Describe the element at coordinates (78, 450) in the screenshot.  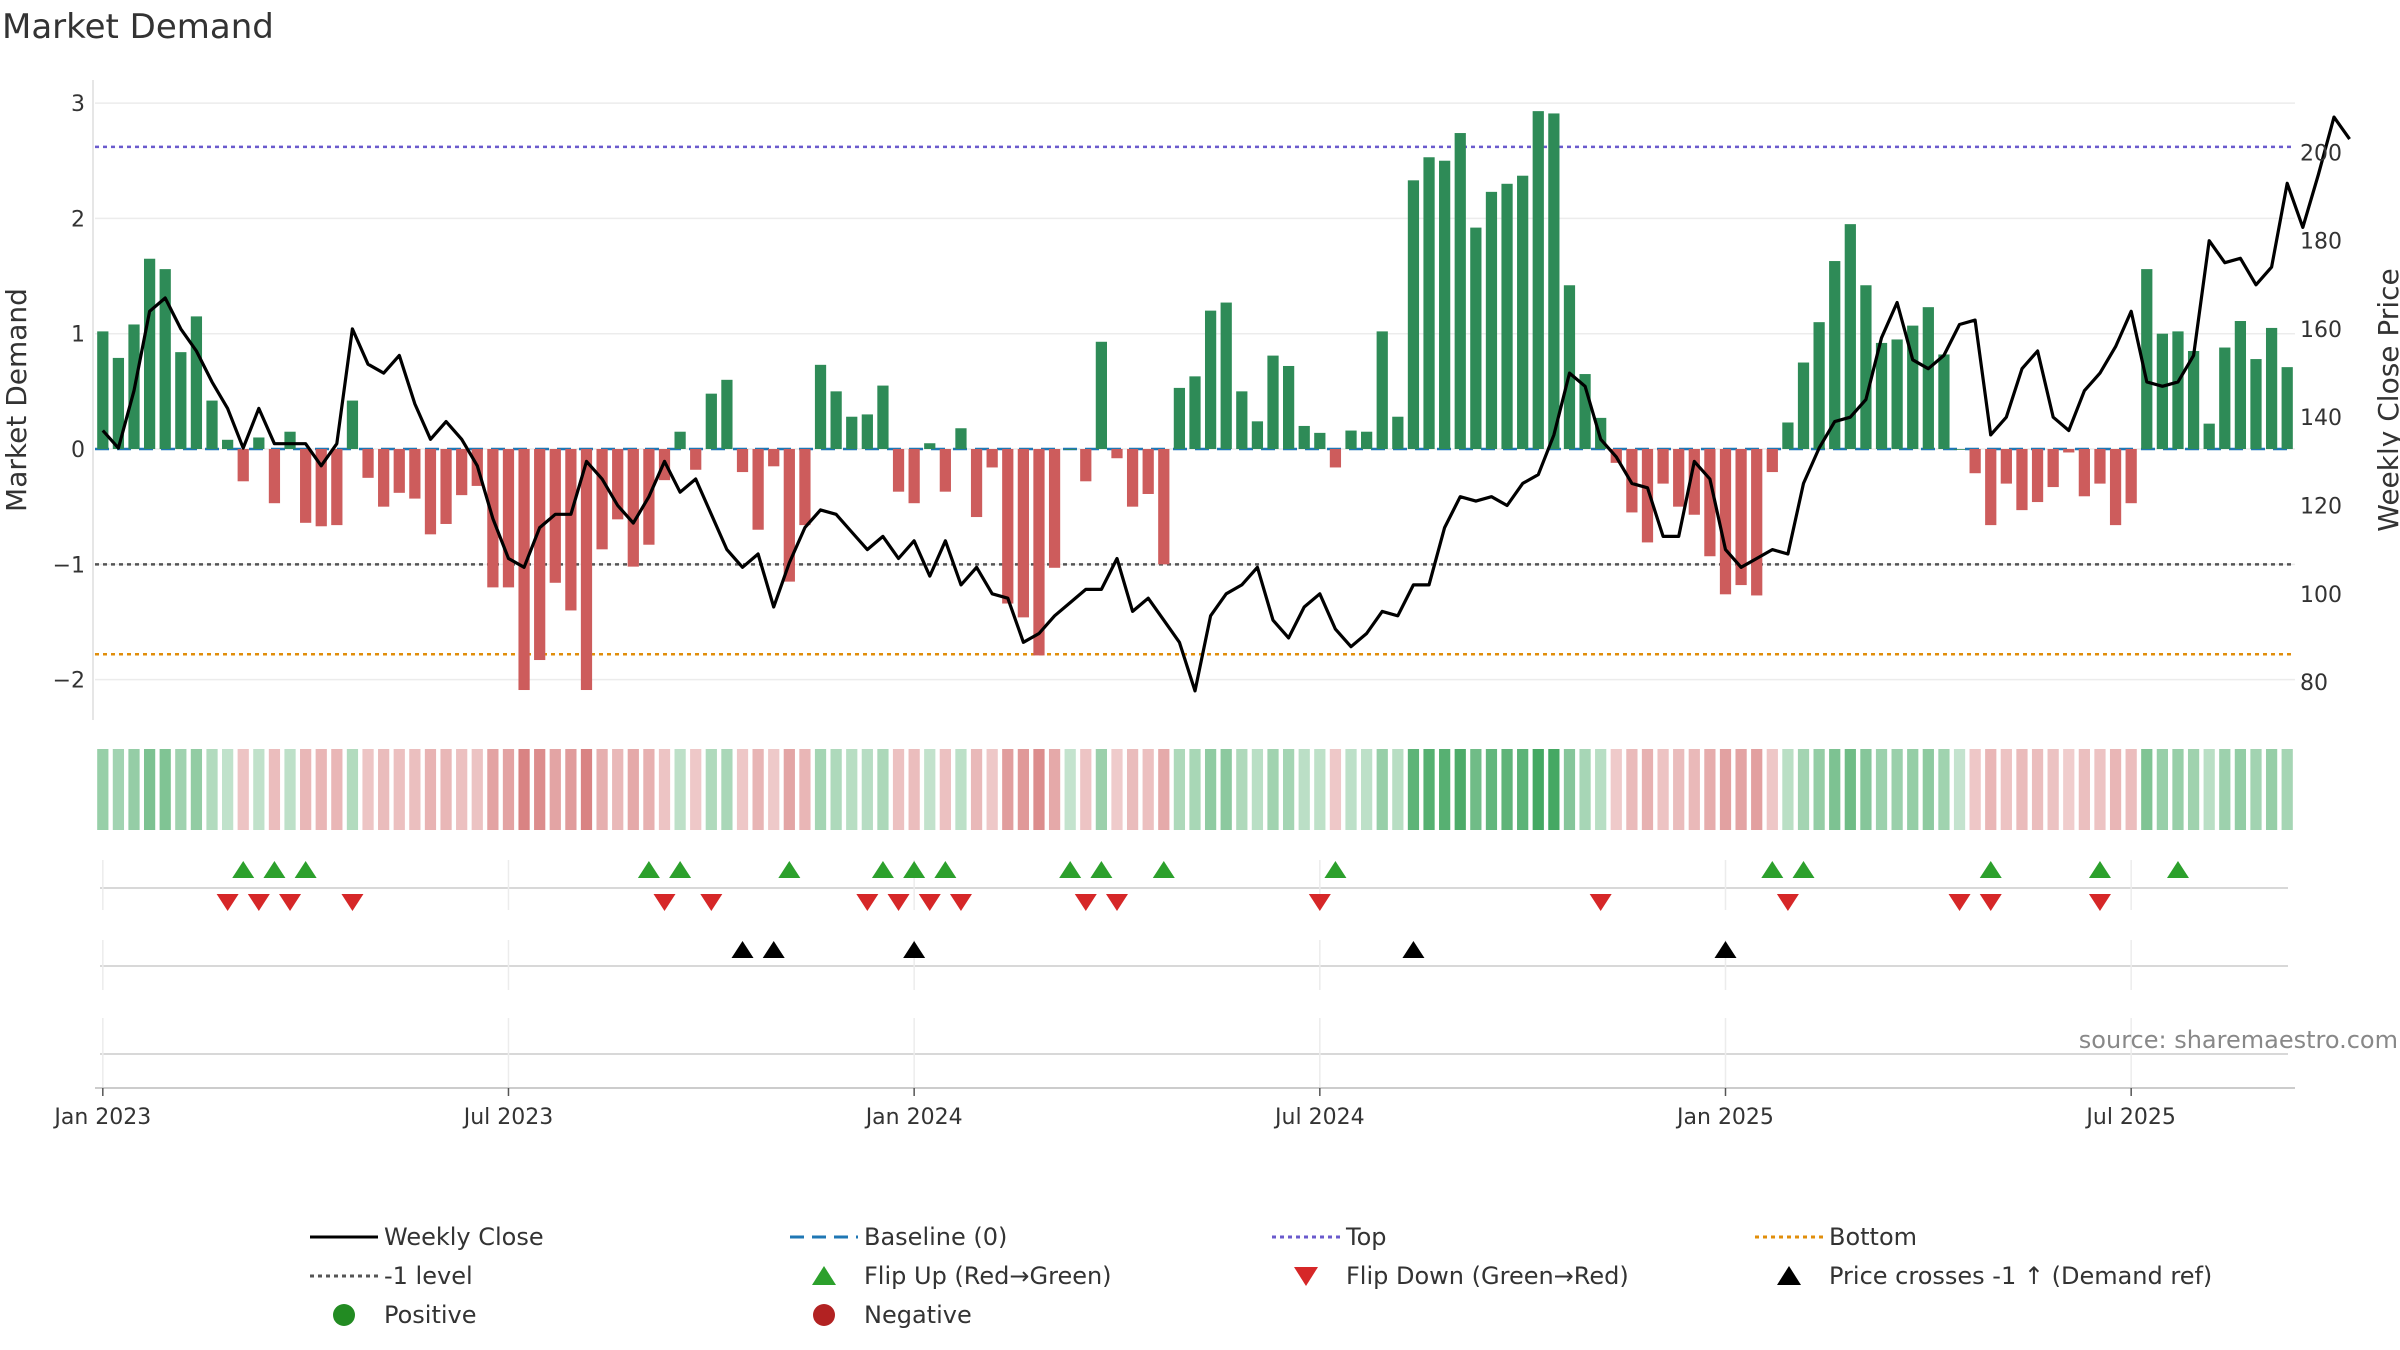
I see `y-tick-label-left: 0` at that location.